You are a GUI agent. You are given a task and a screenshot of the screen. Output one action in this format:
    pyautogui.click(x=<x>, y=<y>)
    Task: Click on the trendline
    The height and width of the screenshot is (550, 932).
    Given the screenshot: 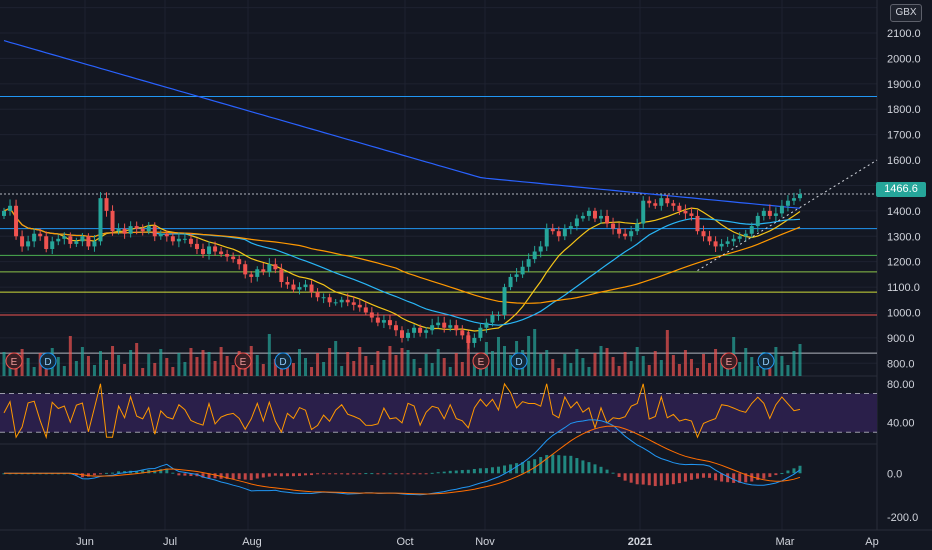 What is the action you would take?
    pyautogui.click(x=787, y=215)
    